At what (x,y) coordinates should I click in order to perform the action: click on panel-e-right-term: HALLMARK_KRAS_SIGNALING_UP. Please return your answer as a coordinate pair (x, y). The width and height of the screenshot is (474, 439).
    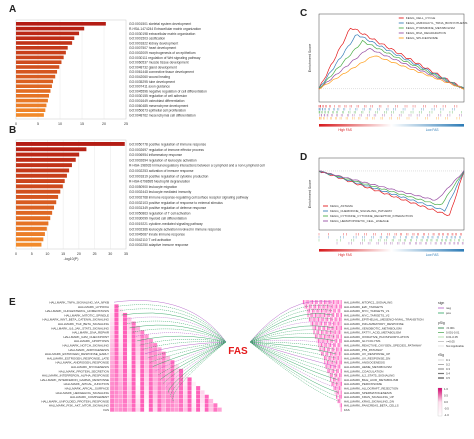
    Looking at the image, I should click on (369, 397).